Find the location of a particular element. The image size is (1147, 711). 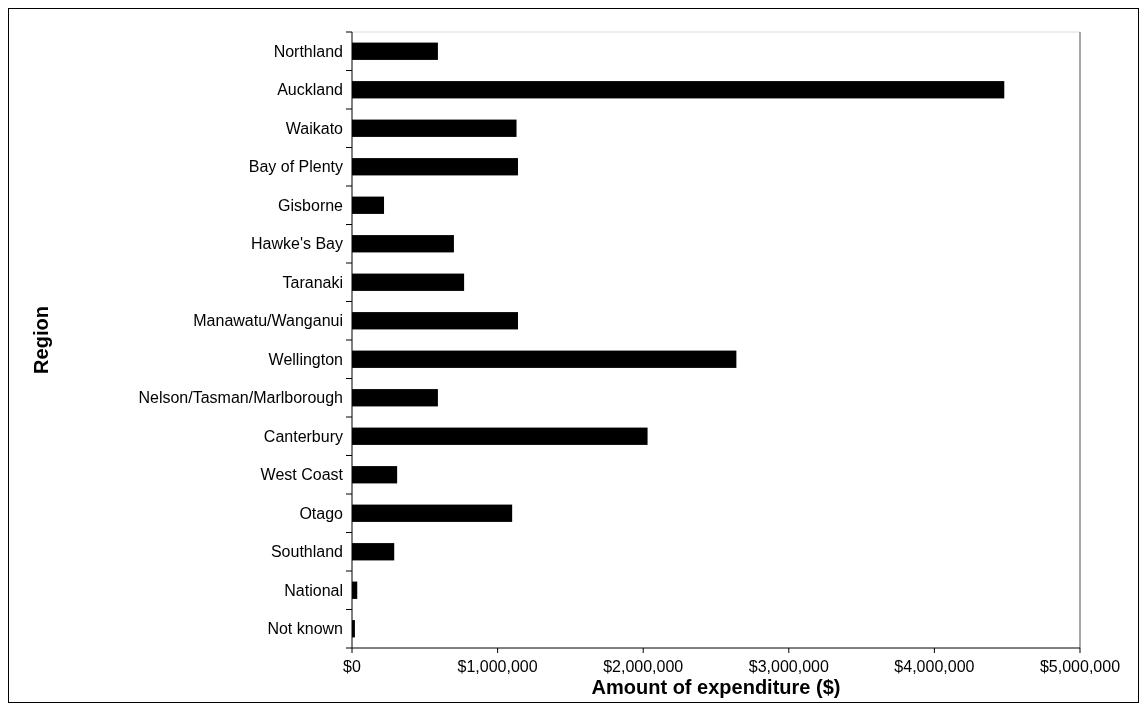

y-tick-label: West Coast is located at coordinates (302, 475).